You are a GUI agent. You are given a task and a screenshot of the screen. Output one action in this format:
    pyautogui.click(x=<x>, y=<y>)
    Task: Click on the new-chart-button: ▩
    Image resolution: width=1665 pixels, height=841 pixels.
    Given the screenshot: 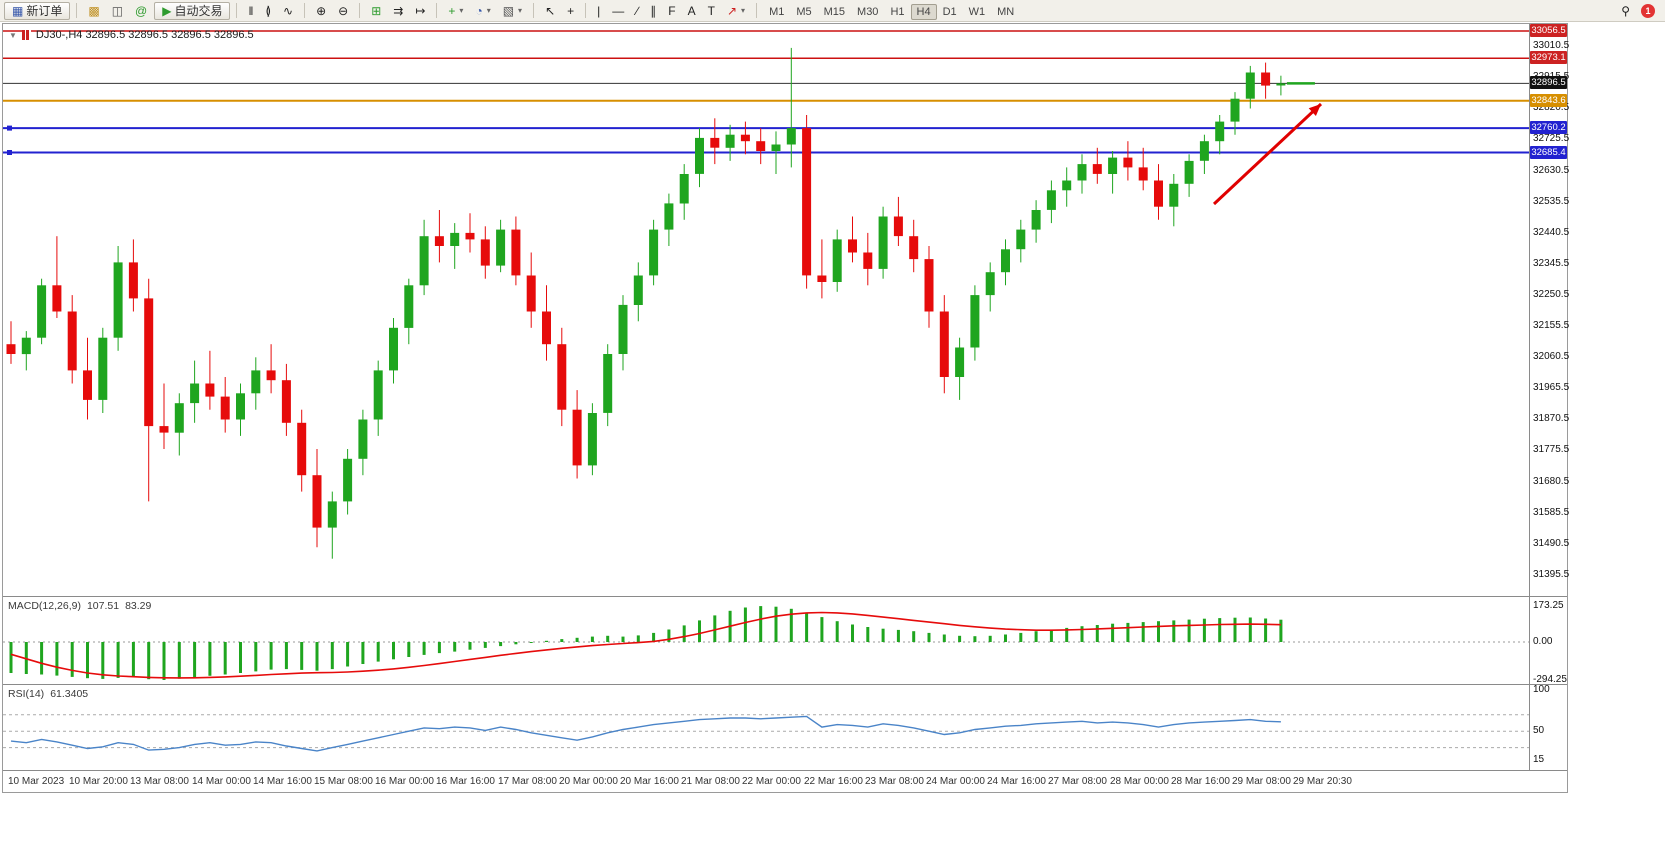 What is the action you would take?
    pyautogui.click(x=93, y=11)
    